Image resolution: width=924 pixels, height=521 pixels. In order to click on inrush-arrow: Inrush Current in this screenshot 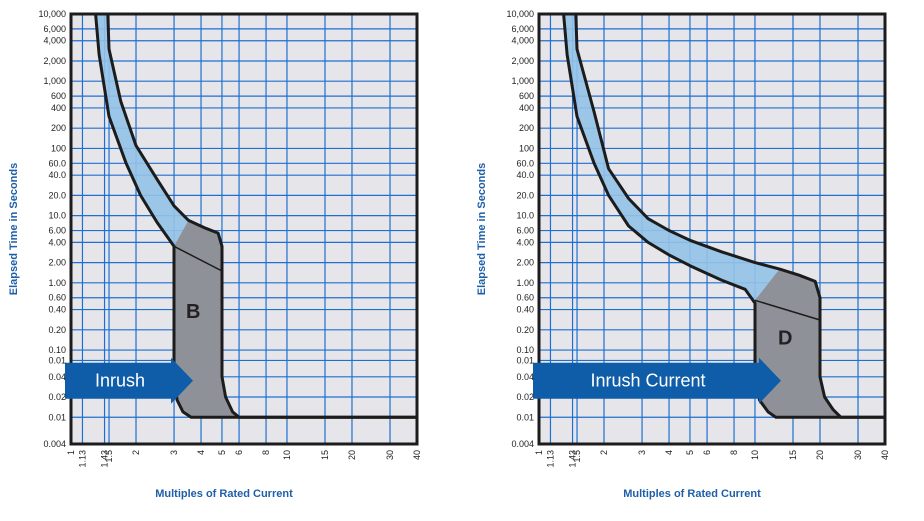, I will do `click(657, 380)`.